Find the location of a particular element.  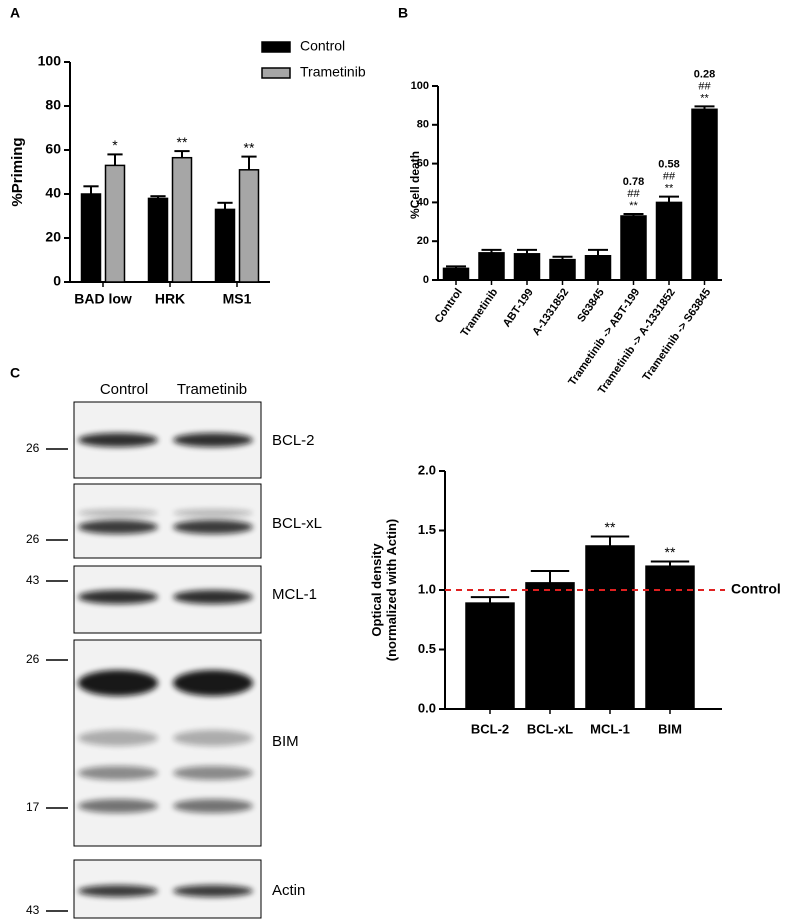

x-tick-label: BCL-2 is located at coordinates (490, 728).